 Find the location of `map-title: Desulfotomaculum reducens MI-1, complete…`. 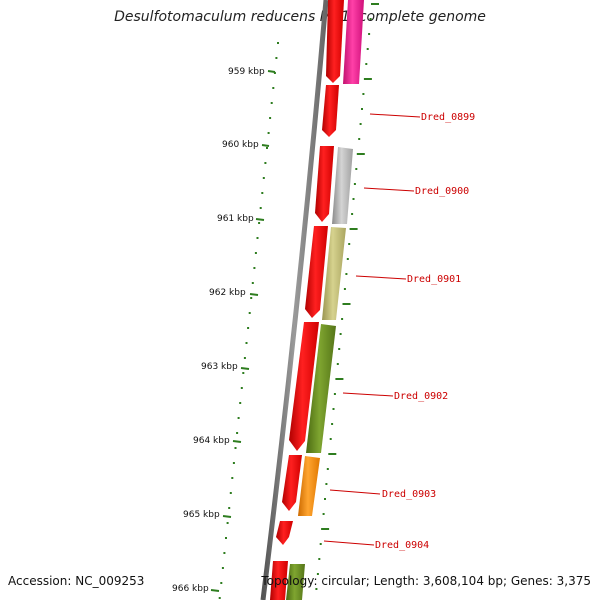

map-title: Desulfotomaculum reducens MI-1, complete… is located at coordinates (300, 17).